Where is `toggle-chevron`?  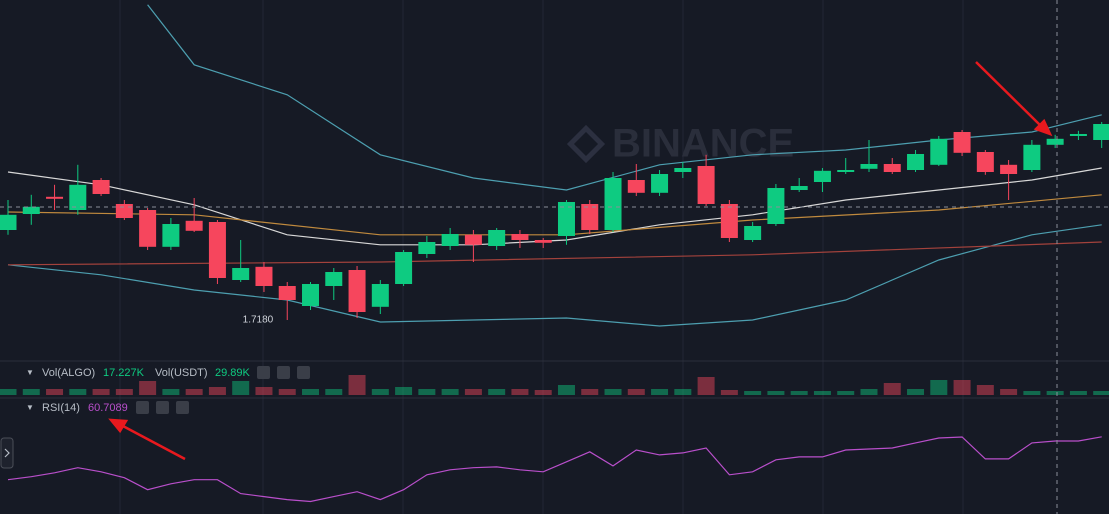
toggle-chevron is located at coordinates (7, 453).